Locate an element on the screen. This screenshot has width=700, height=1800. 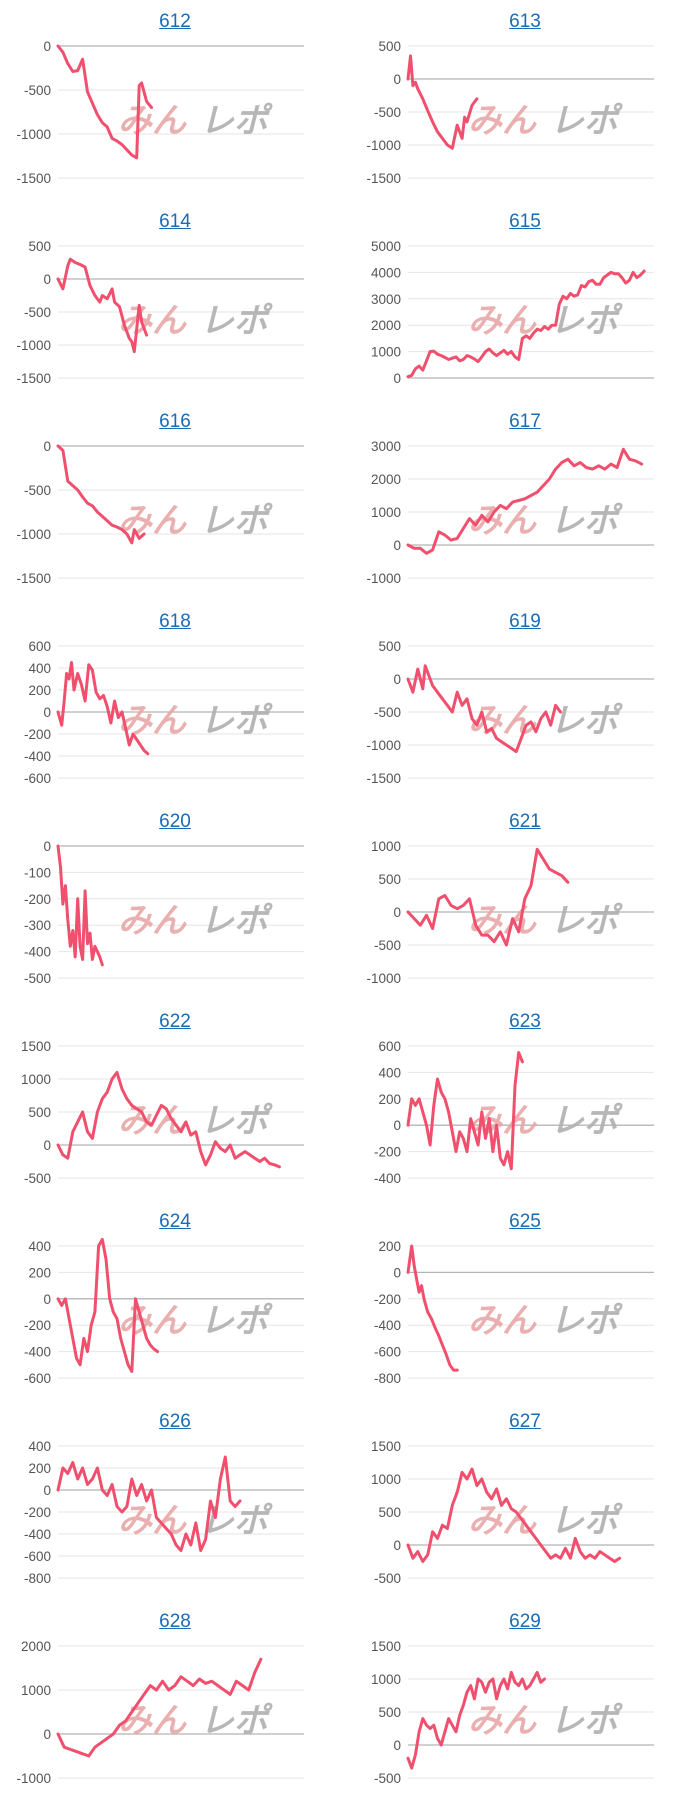
y-tick-label: 4000 is located at coordinates (386, 272).